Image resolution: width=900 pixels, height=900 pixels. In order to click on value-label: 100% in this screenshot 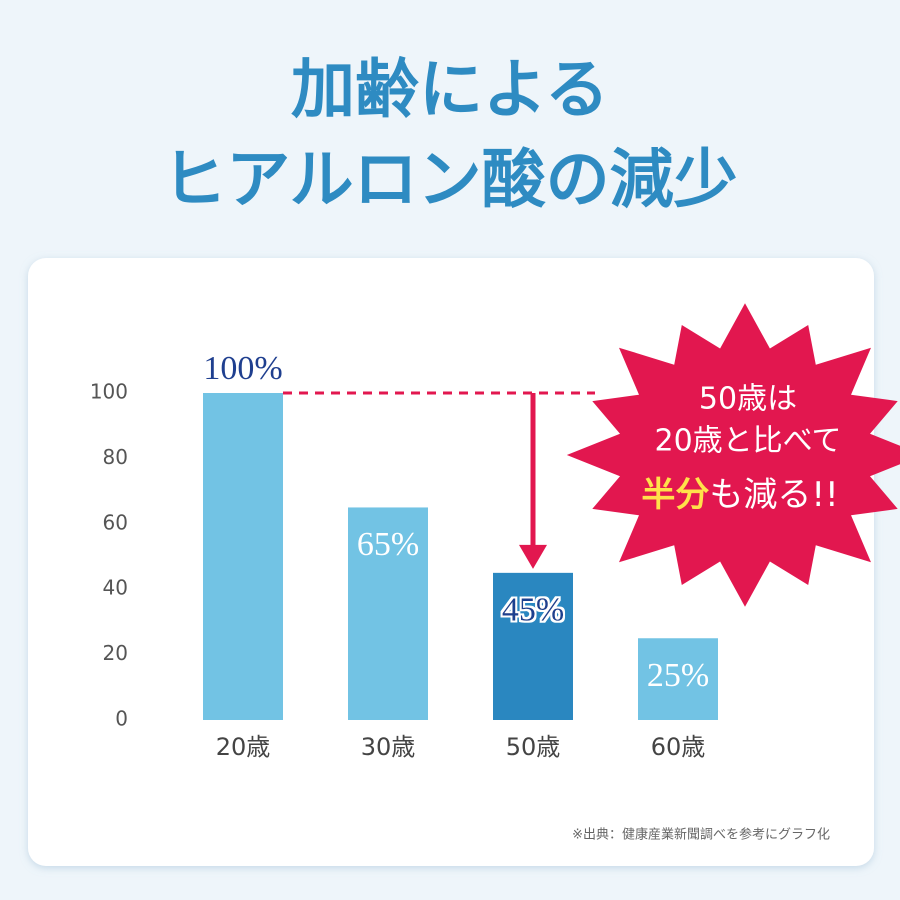, I will do `click(242, 368)`.